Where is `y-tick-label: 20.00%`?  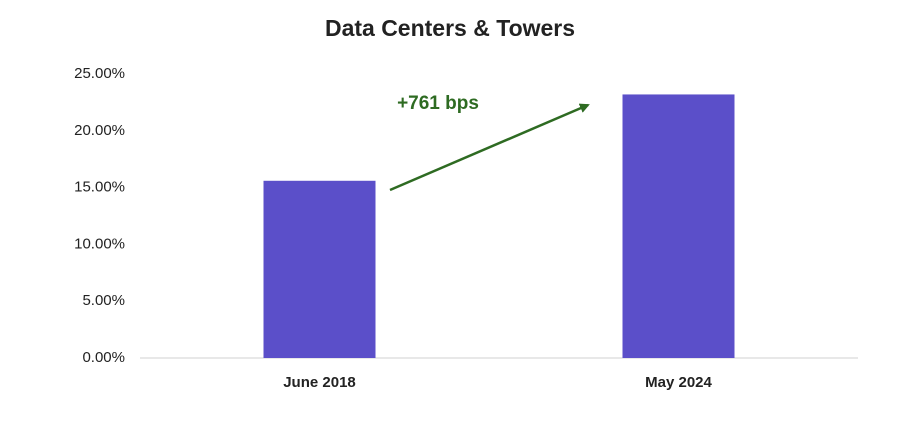 y-tick-label: 20.00% is located at coordinates (99, 130).